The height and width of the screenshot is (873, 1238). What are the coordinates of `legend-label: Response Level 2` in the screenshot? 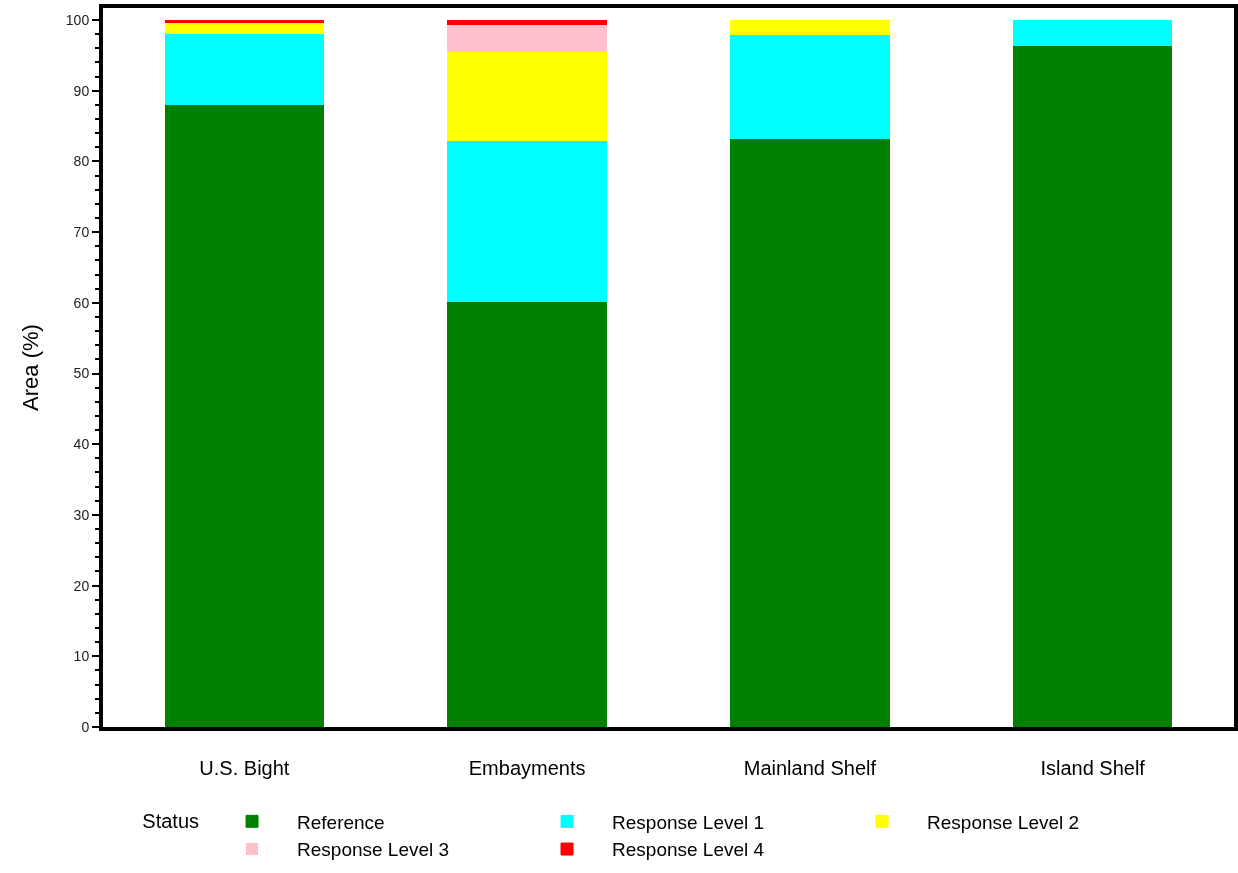 It's located at (1003, 822).